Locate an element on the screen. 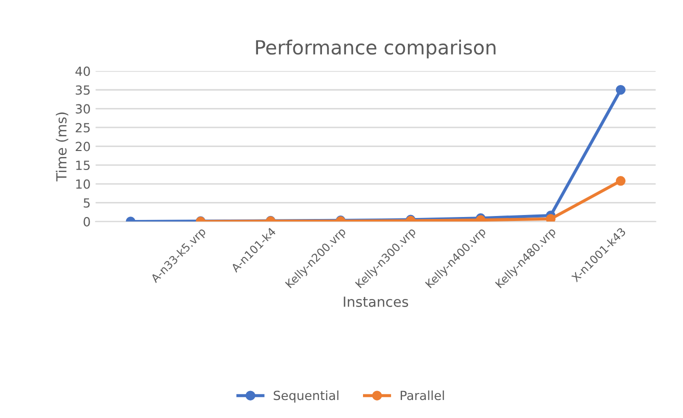 The width and height of the screenshot is (683, 418). legend-label: Parallel is located at coordinates (422, 395).